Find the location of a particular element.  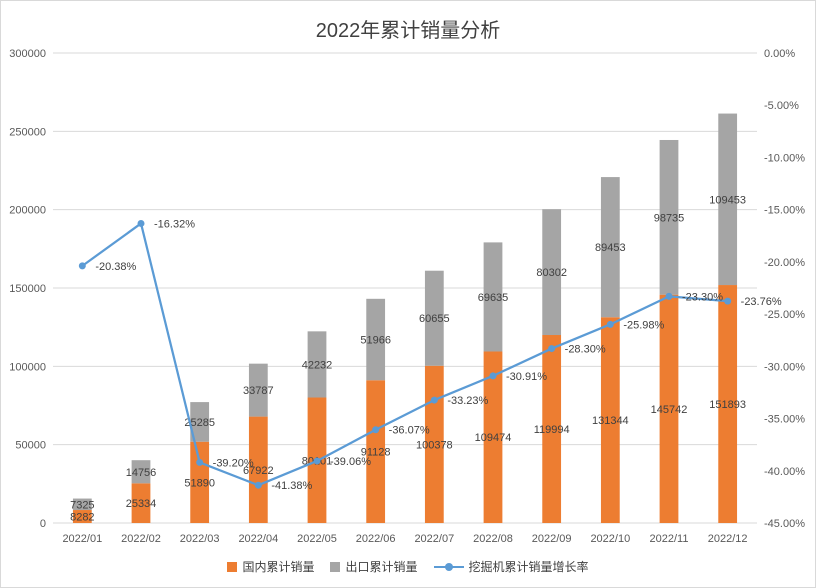

legend-swatch-export is located at coordinates (335, 566).